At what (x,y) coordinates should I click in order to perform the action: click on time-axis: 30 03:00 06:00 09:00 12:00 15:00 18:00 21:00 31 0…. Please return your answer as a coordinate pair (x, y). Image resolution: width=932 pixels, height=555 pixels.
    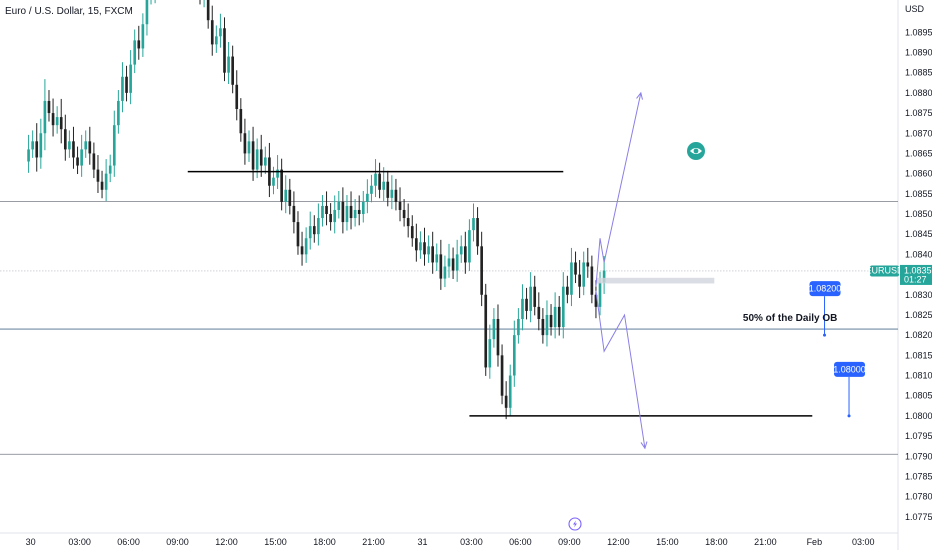
    Looking at the image, I should click on (450, 542).